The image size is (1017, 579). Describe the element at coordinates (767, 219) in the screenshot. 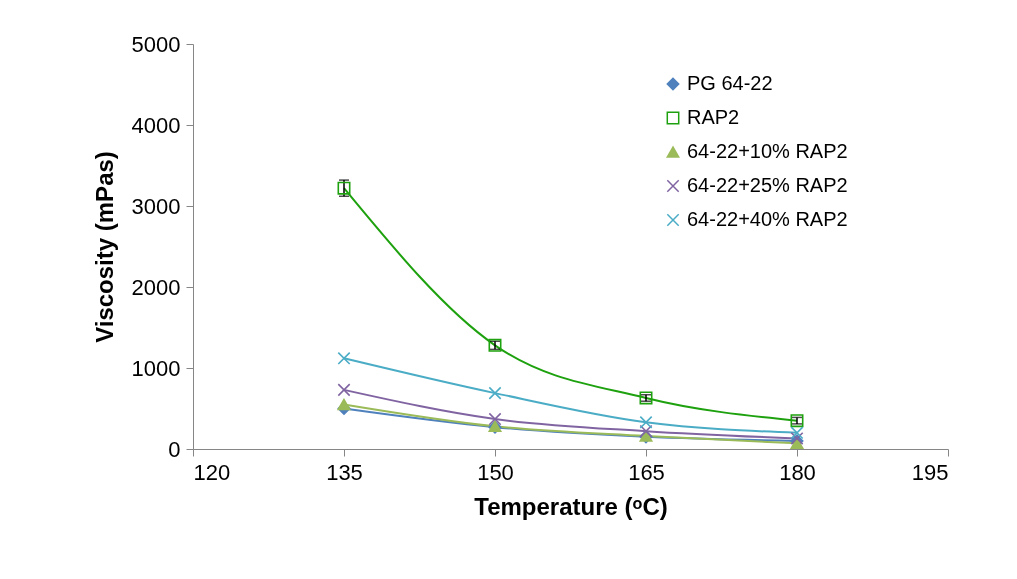

I see `legend-label: 64-22+40% RAP2` at that location.